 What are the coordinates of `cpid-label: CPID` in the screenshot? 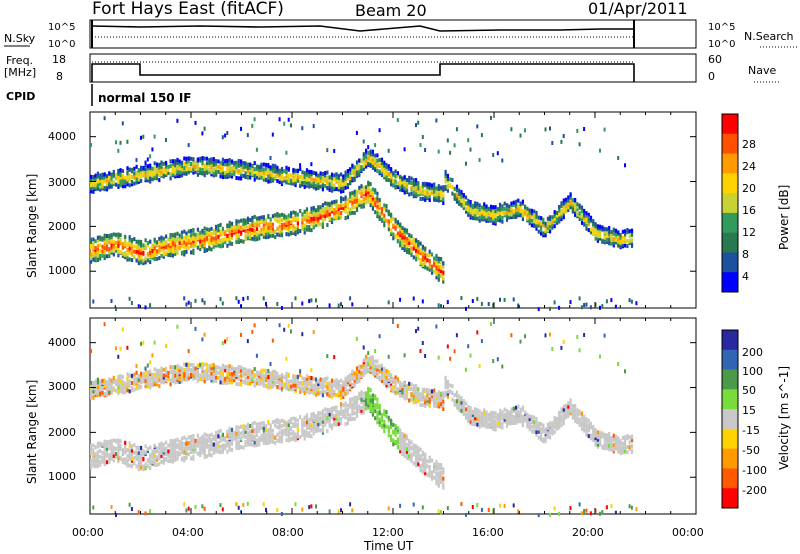 It's located at (20, 96).